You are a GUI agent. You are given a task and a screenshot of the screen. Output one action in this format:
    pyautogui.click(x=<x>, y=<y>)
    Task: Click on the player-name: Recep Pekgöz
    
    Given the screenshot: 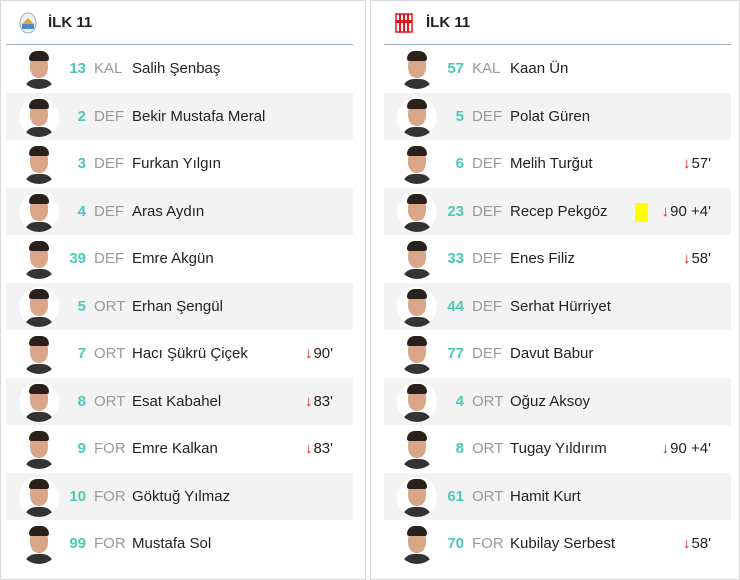 What is the action you would take?
    pyautogui.click(x=559, y=211)
    